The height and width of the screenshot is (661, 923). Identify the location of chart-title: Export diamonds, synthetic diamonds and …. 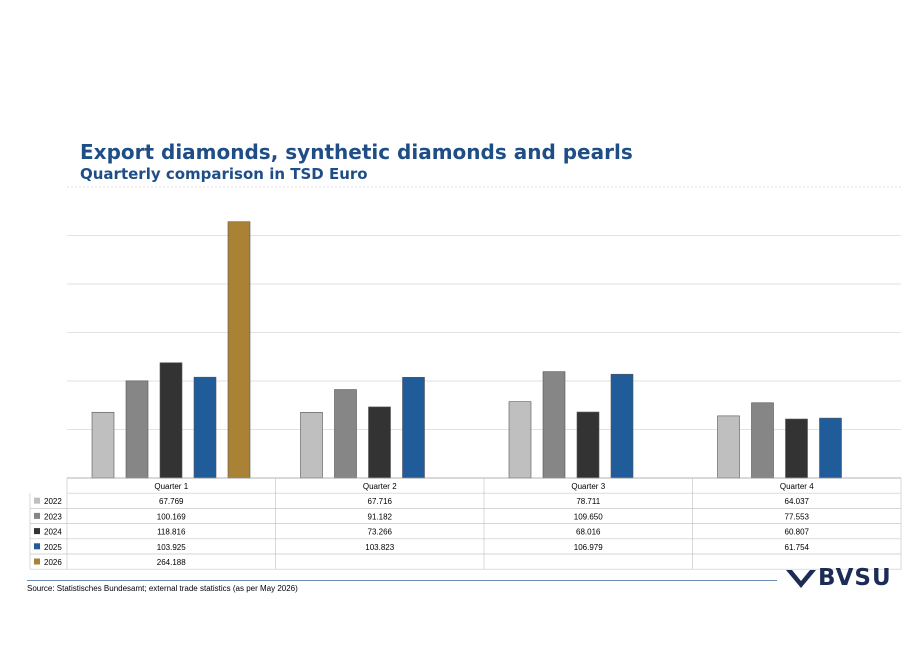
(356, 152).